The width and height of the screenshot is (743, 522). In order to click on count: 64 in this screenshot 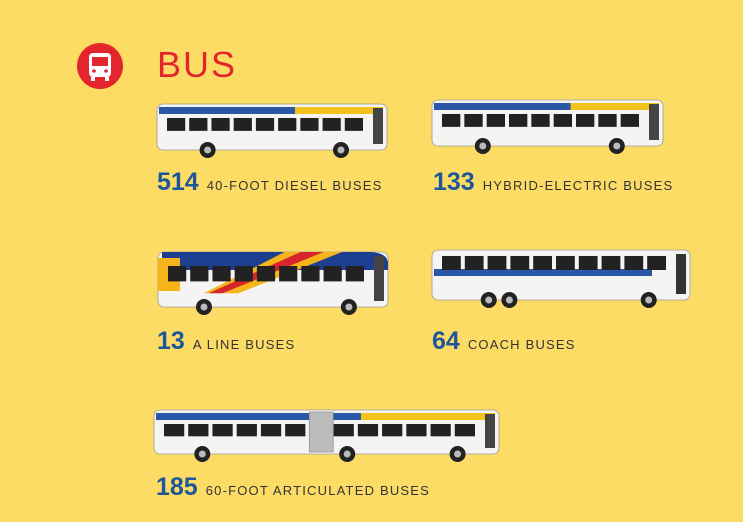, I will do `click(446, 341)`.